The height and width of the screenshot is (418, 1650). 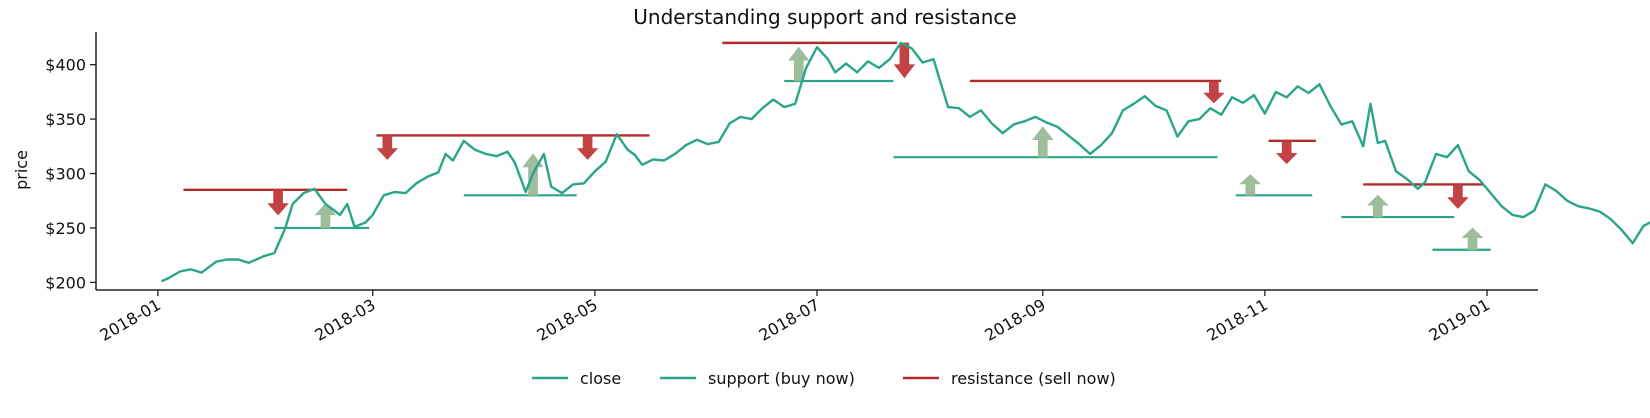 I want to click on y-axis-label: price, so click(x=21, y=170).